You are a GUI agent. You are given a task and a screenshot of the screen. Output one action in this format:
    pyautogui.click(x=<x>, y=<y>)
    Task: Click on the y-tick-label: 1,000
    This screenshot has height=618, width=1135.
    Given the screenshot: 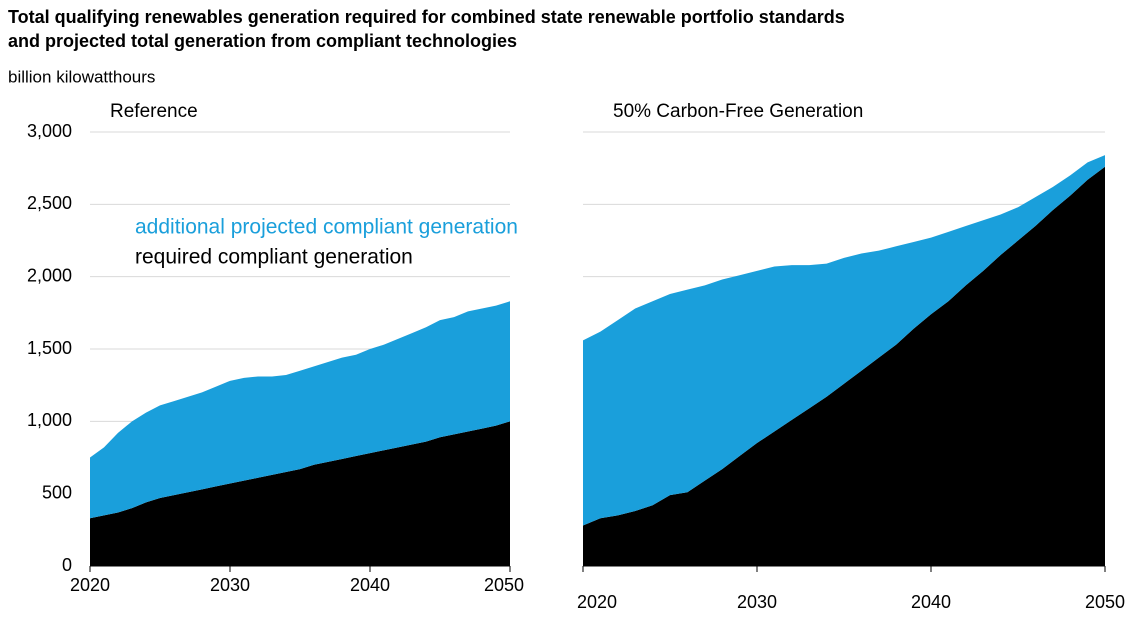 What is the action you would take?
    pyautogui.click(x=49, y=420)
    